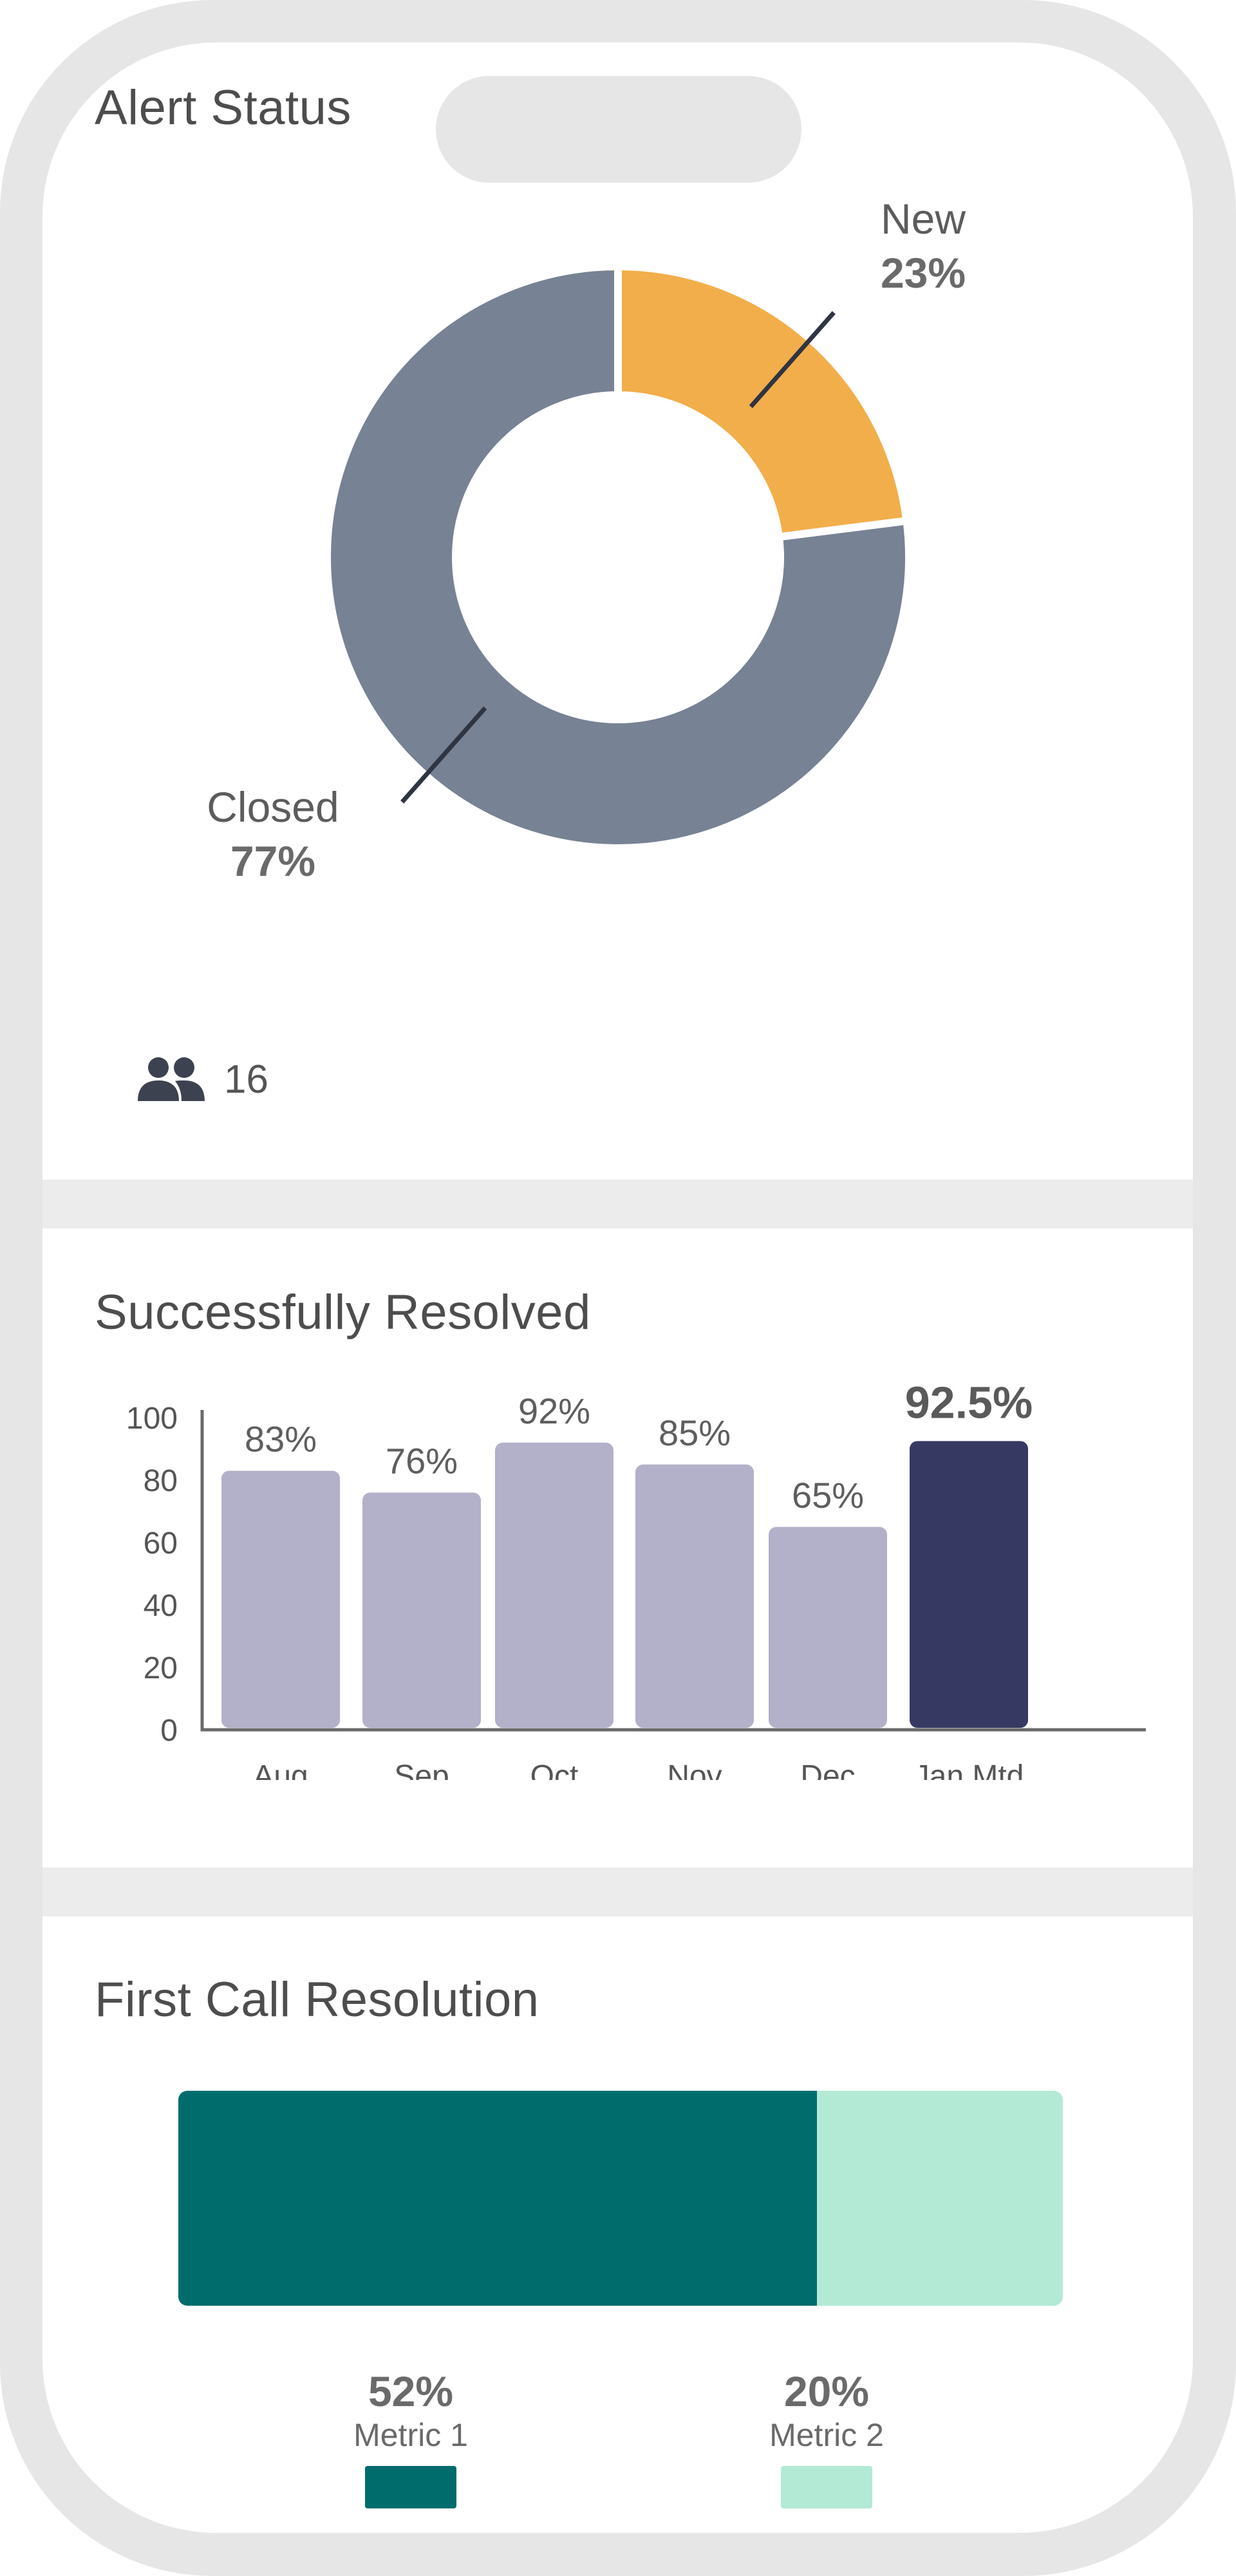  Describe the element at coordinates (161, 1543) in the screenshot. I see `y-tick-label: 60` at that location.